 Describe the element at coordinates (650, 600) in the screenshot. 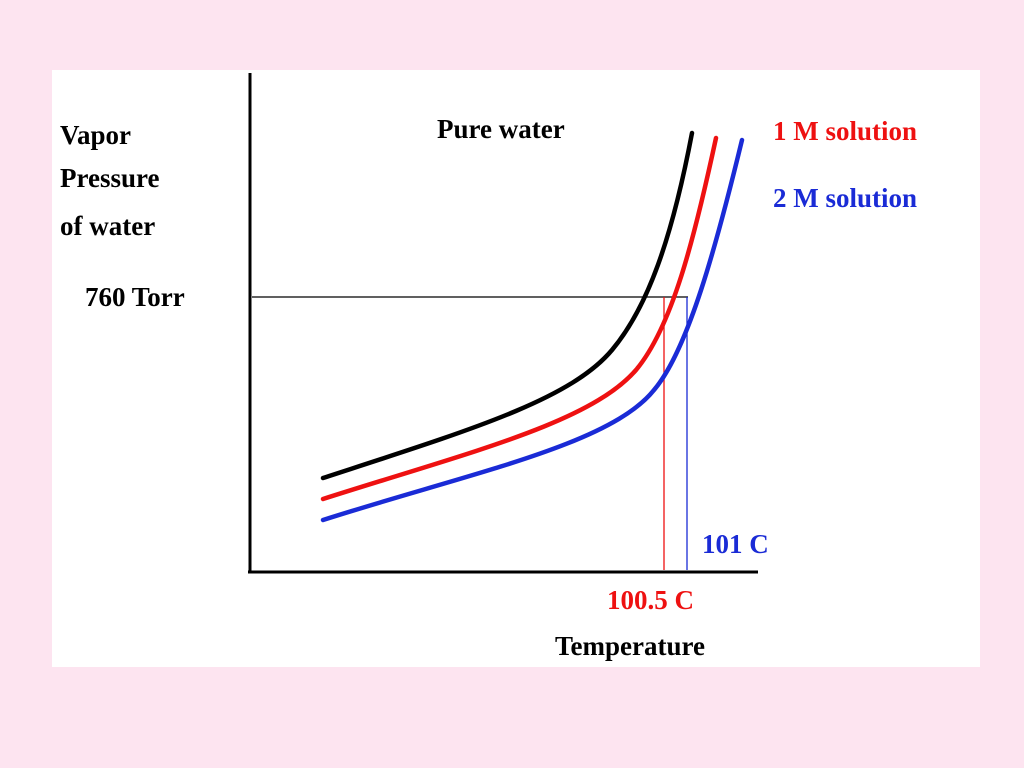

I see `boiling-point-label-1m: 100.5 C` at that location.